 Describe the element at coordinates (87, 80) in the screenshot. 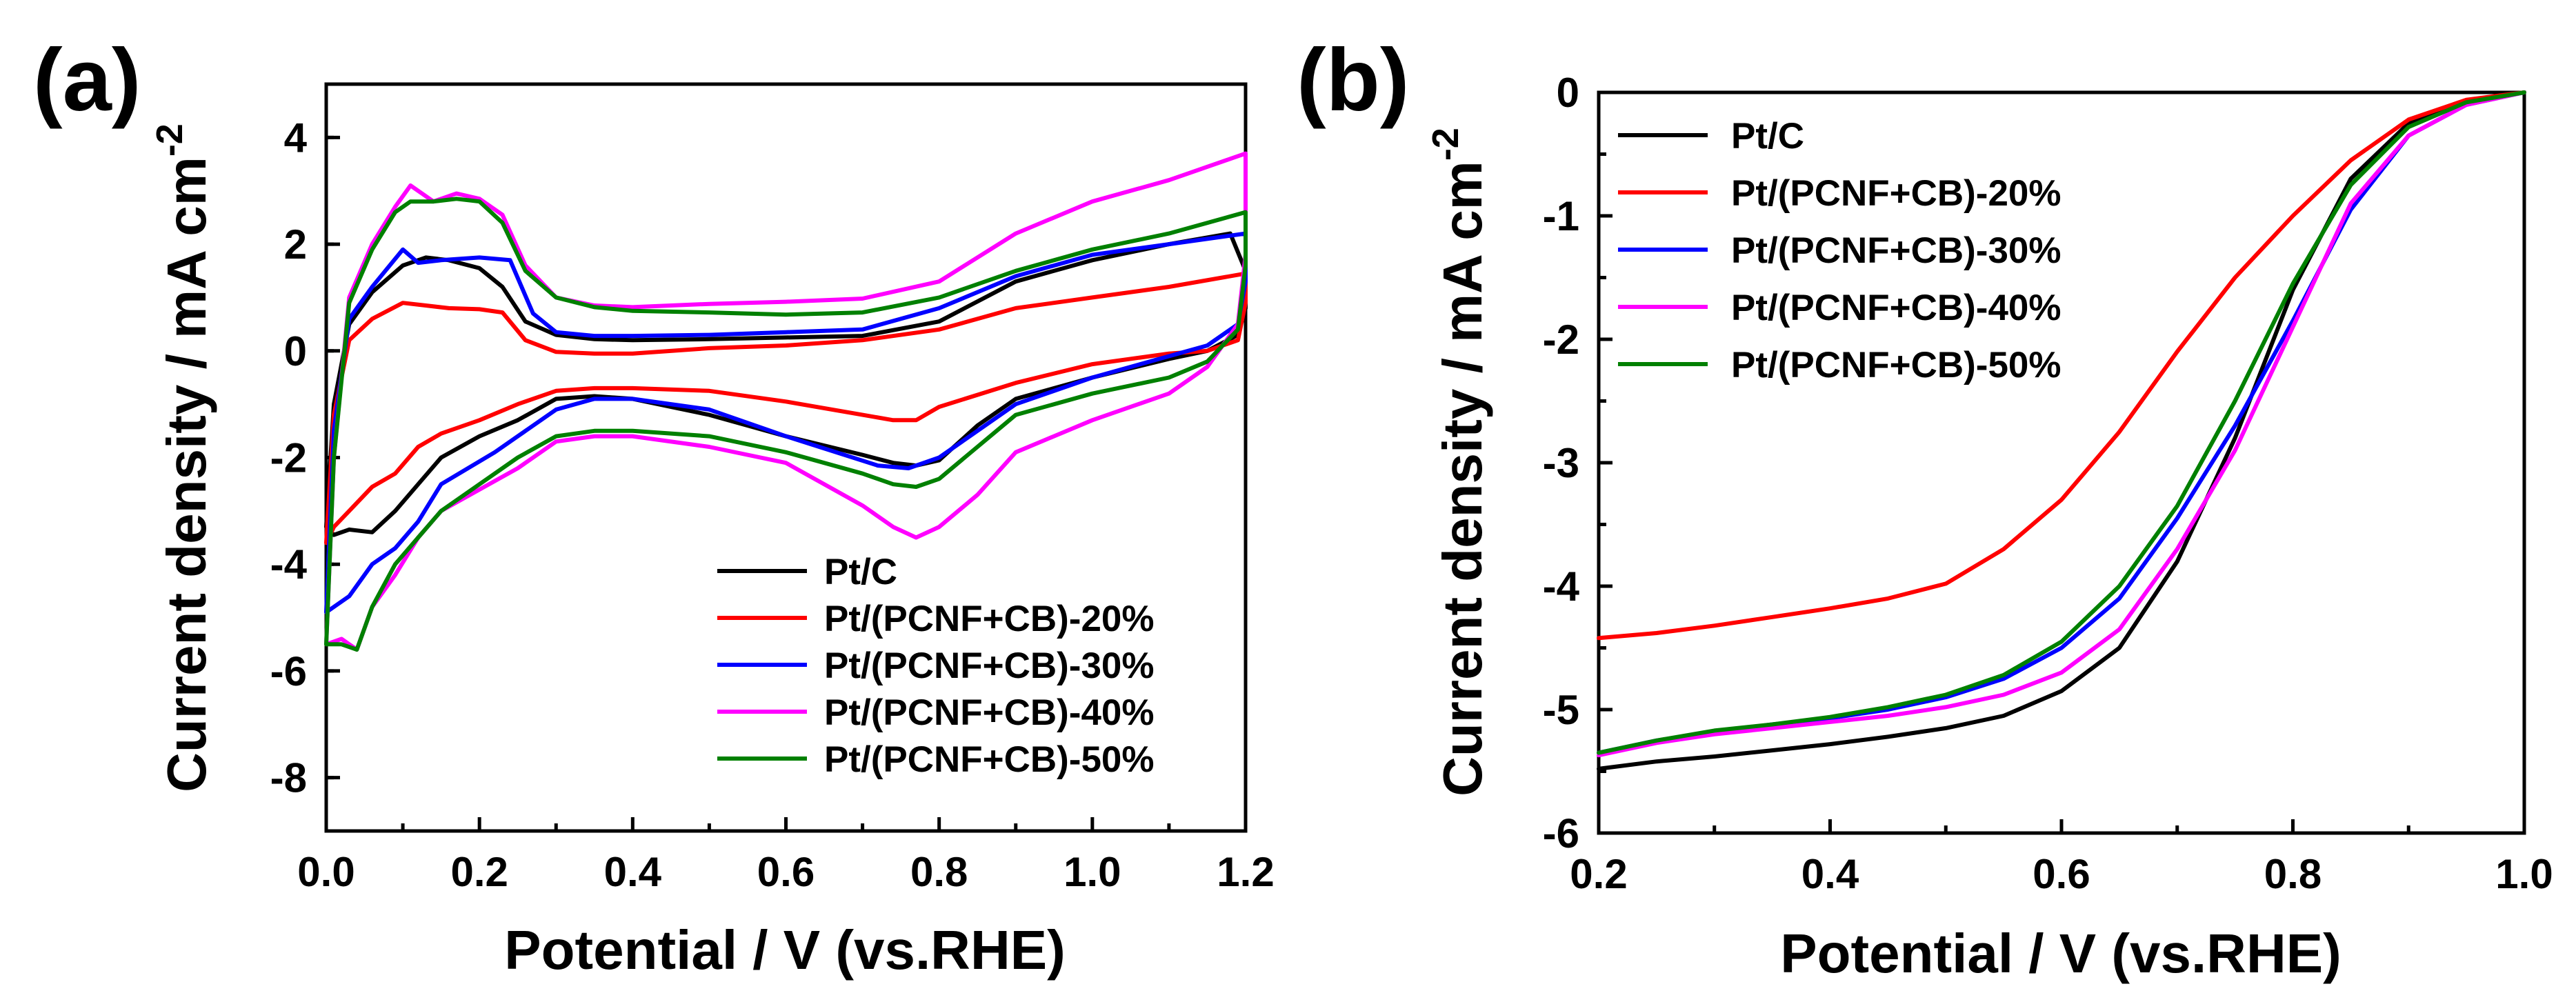

I see `panel-a-label: (a)` at that location.